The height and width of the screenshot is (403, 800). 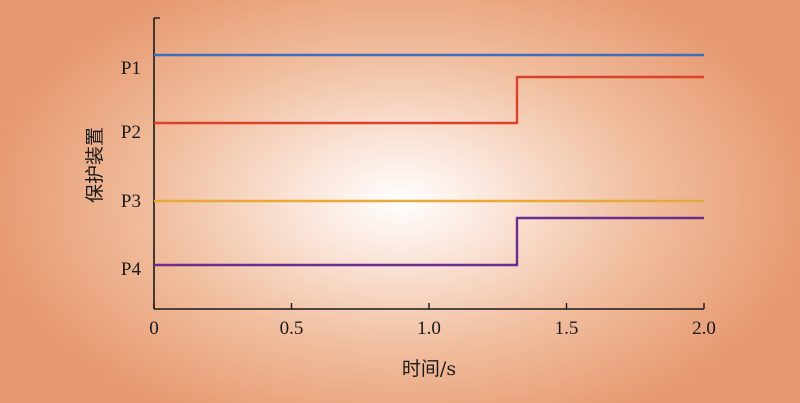 What do you see at coordinates (704, 328) in the screenshot?
I see `x-tick-label: 2.0` at bounding box center [704, 328].